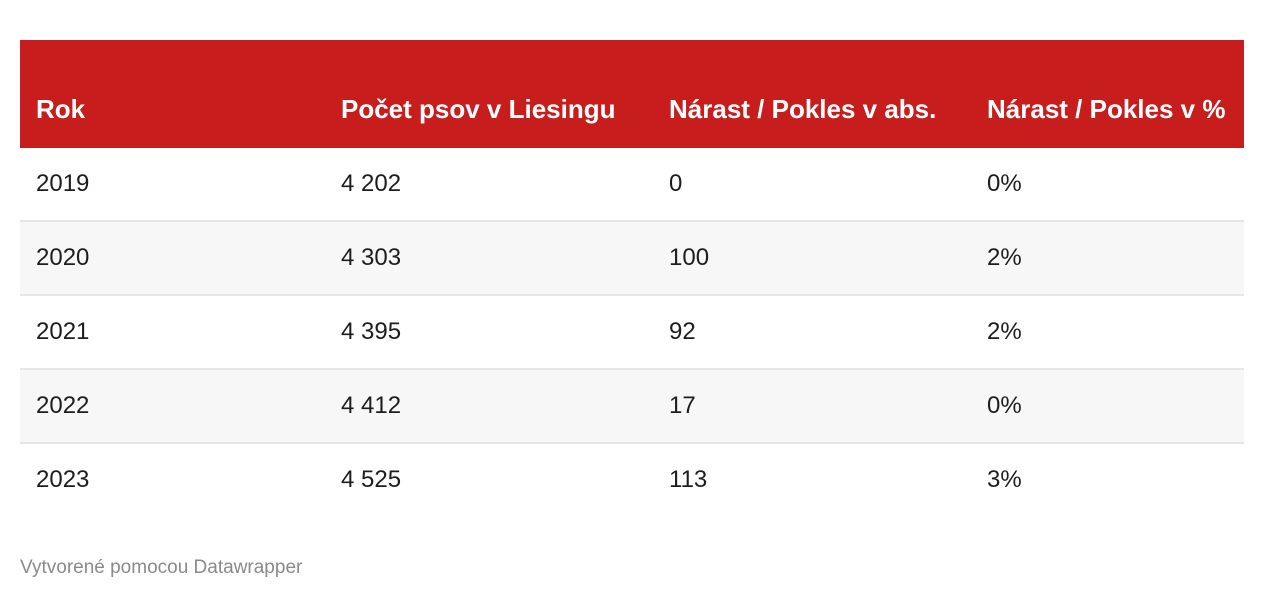 The width and height of the screenshot is (1264, 602). I want to click on footer-credit: Vytvorené pomocou Datawrapper, so click(161, 567).